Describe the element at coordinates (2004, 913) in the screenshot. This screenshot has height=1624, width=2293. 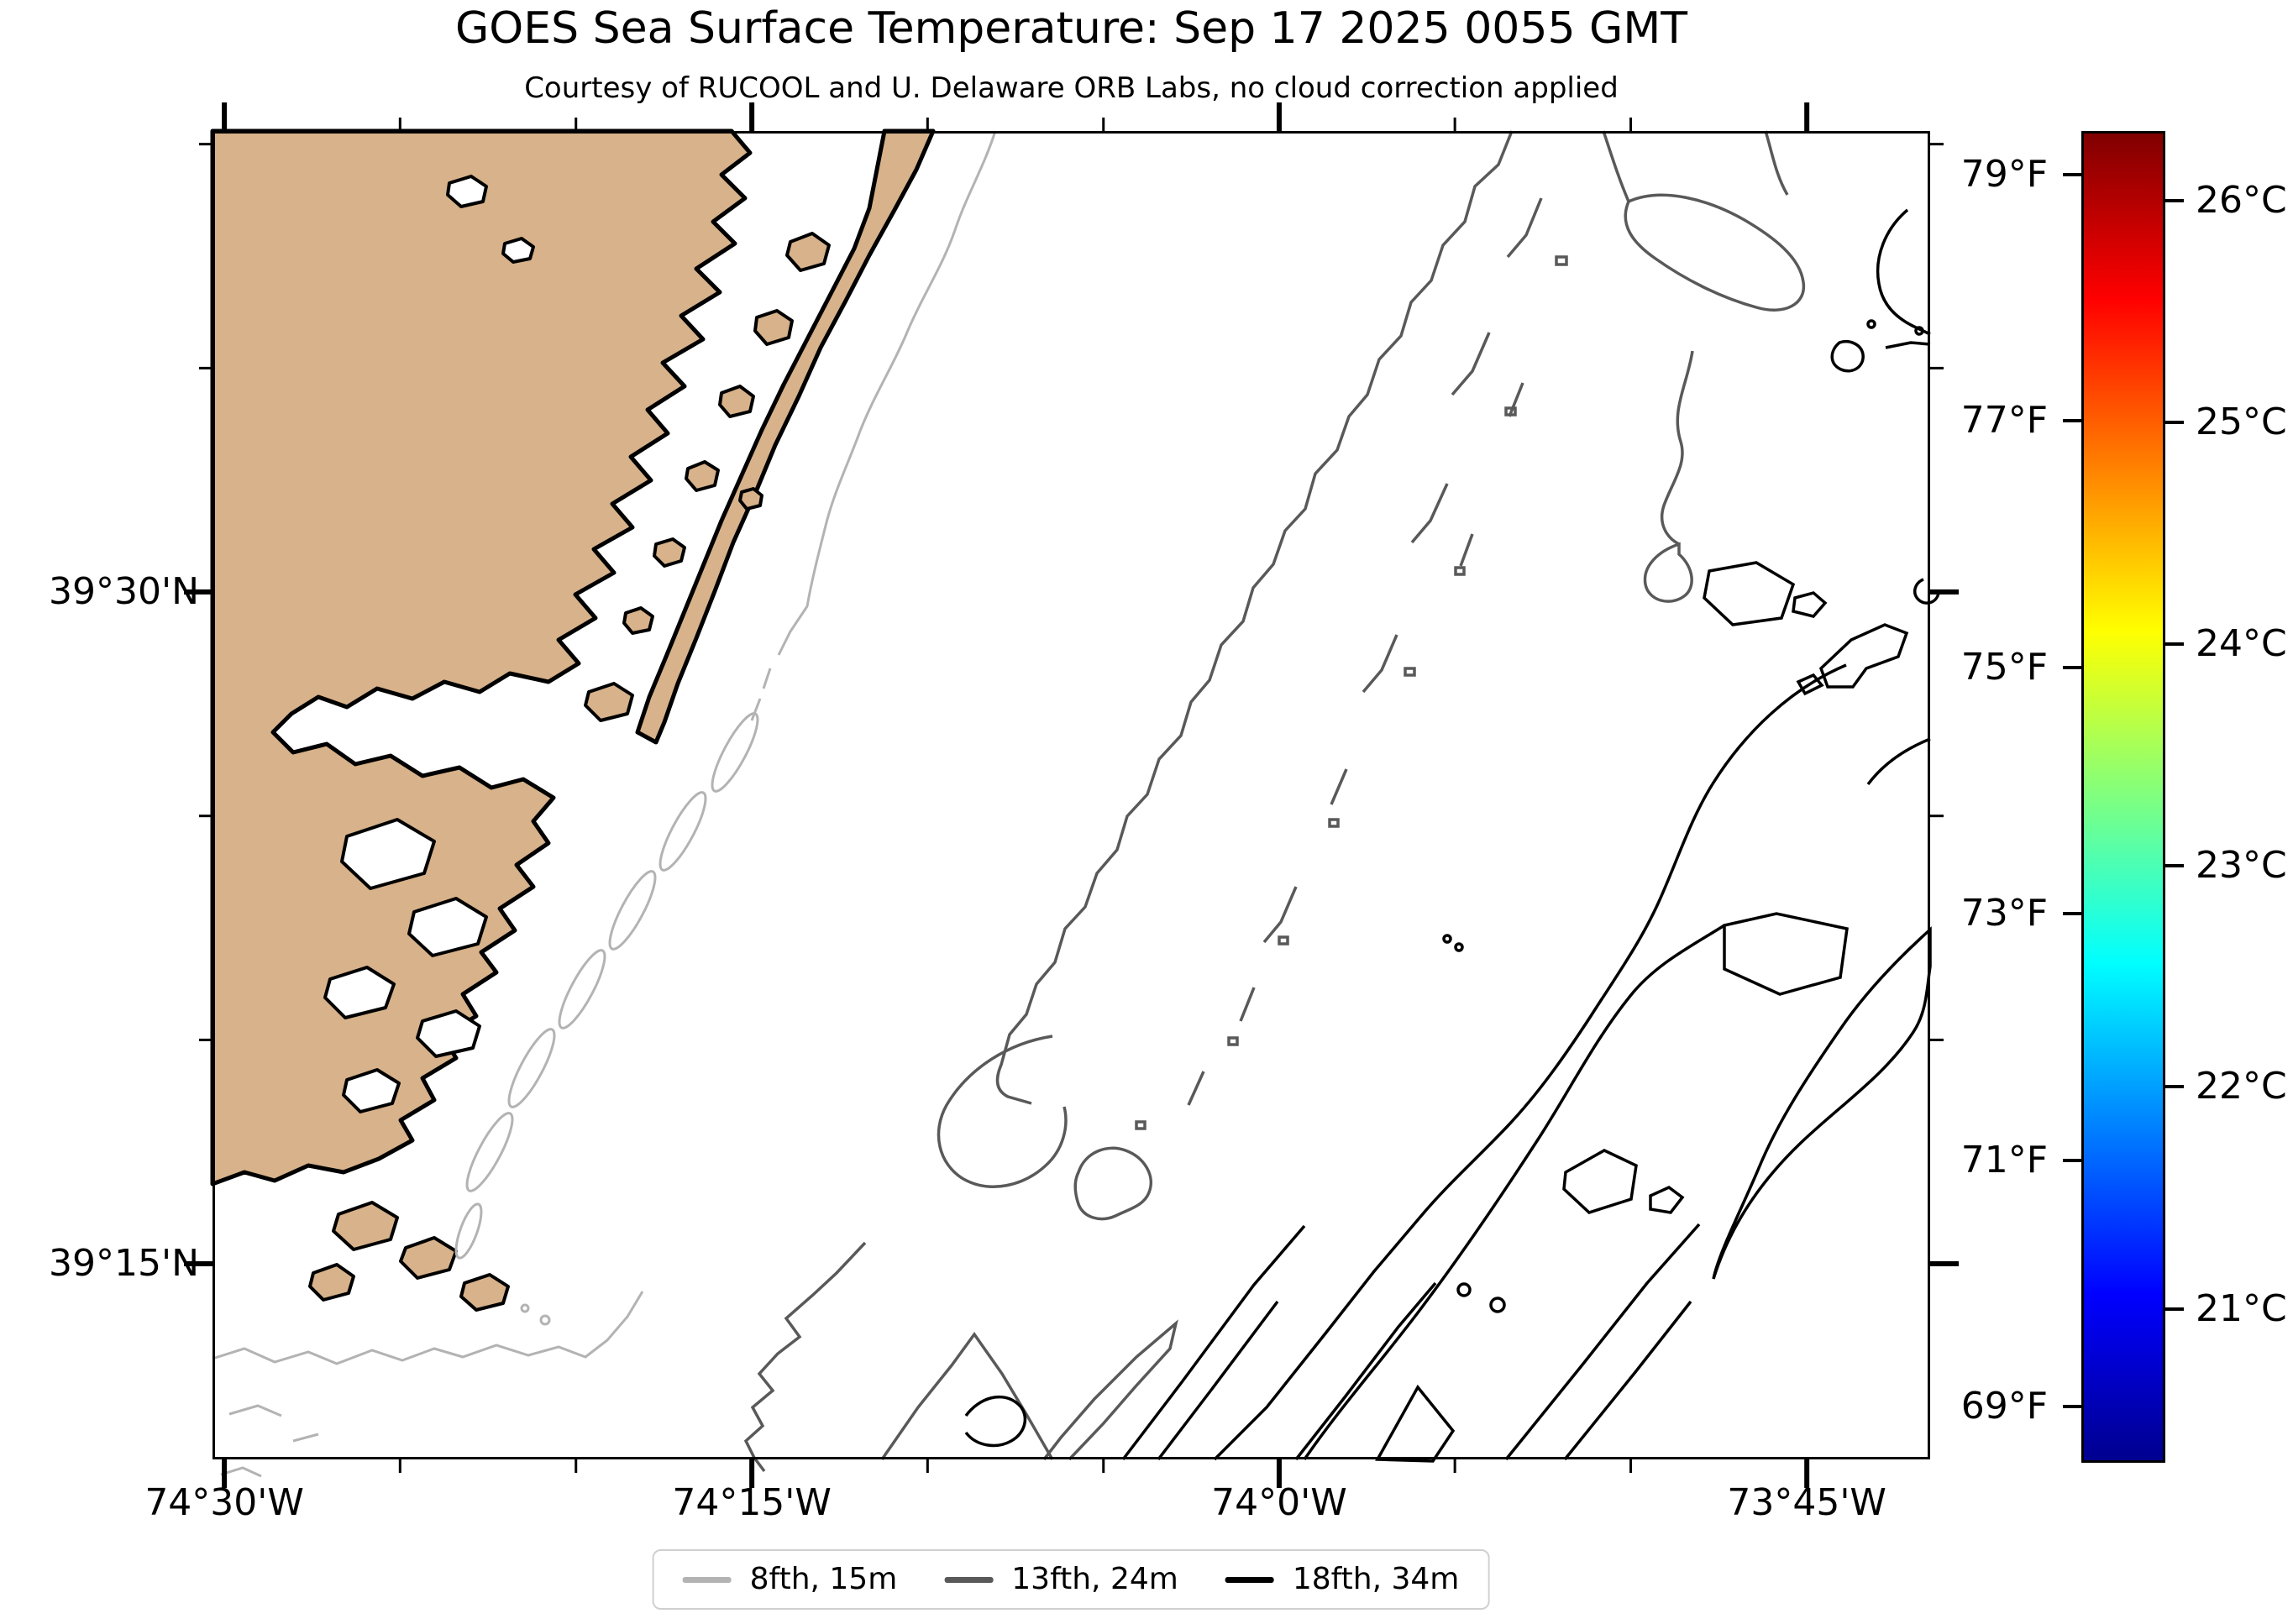
I see `colorbar-f-label: 73°F` at that location.